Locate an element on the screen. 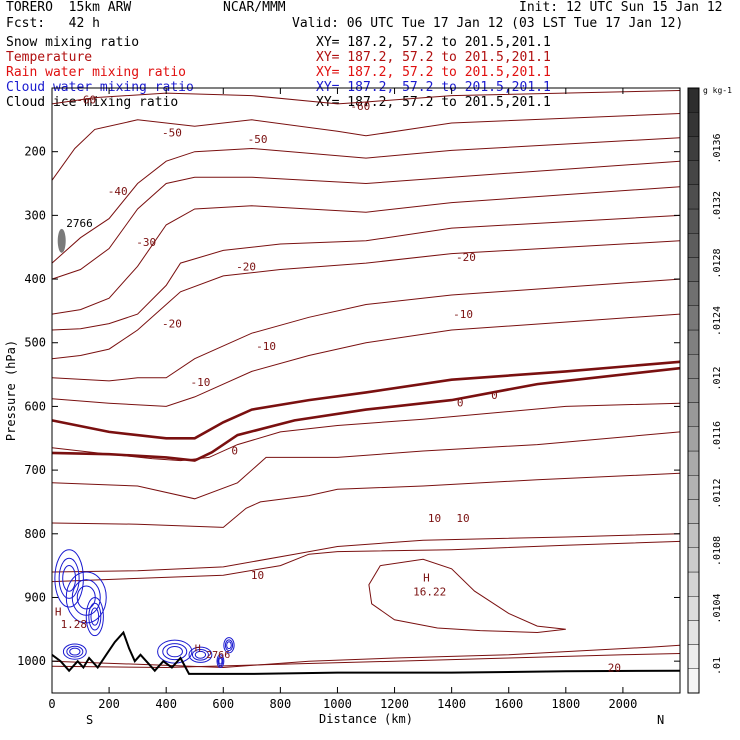 This screenshot has width=740, height=740. max-value-label: 16.22 is located at coordinates (429, 592).